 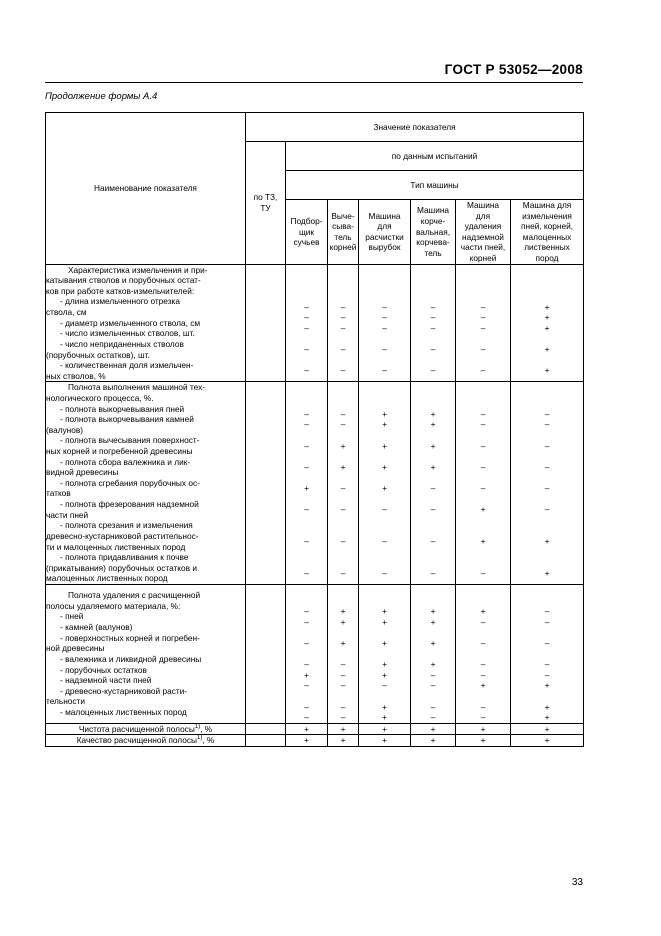 I want to click on value-cell-machine-4: ––+––––––+–––, so click(x=483, y=653).